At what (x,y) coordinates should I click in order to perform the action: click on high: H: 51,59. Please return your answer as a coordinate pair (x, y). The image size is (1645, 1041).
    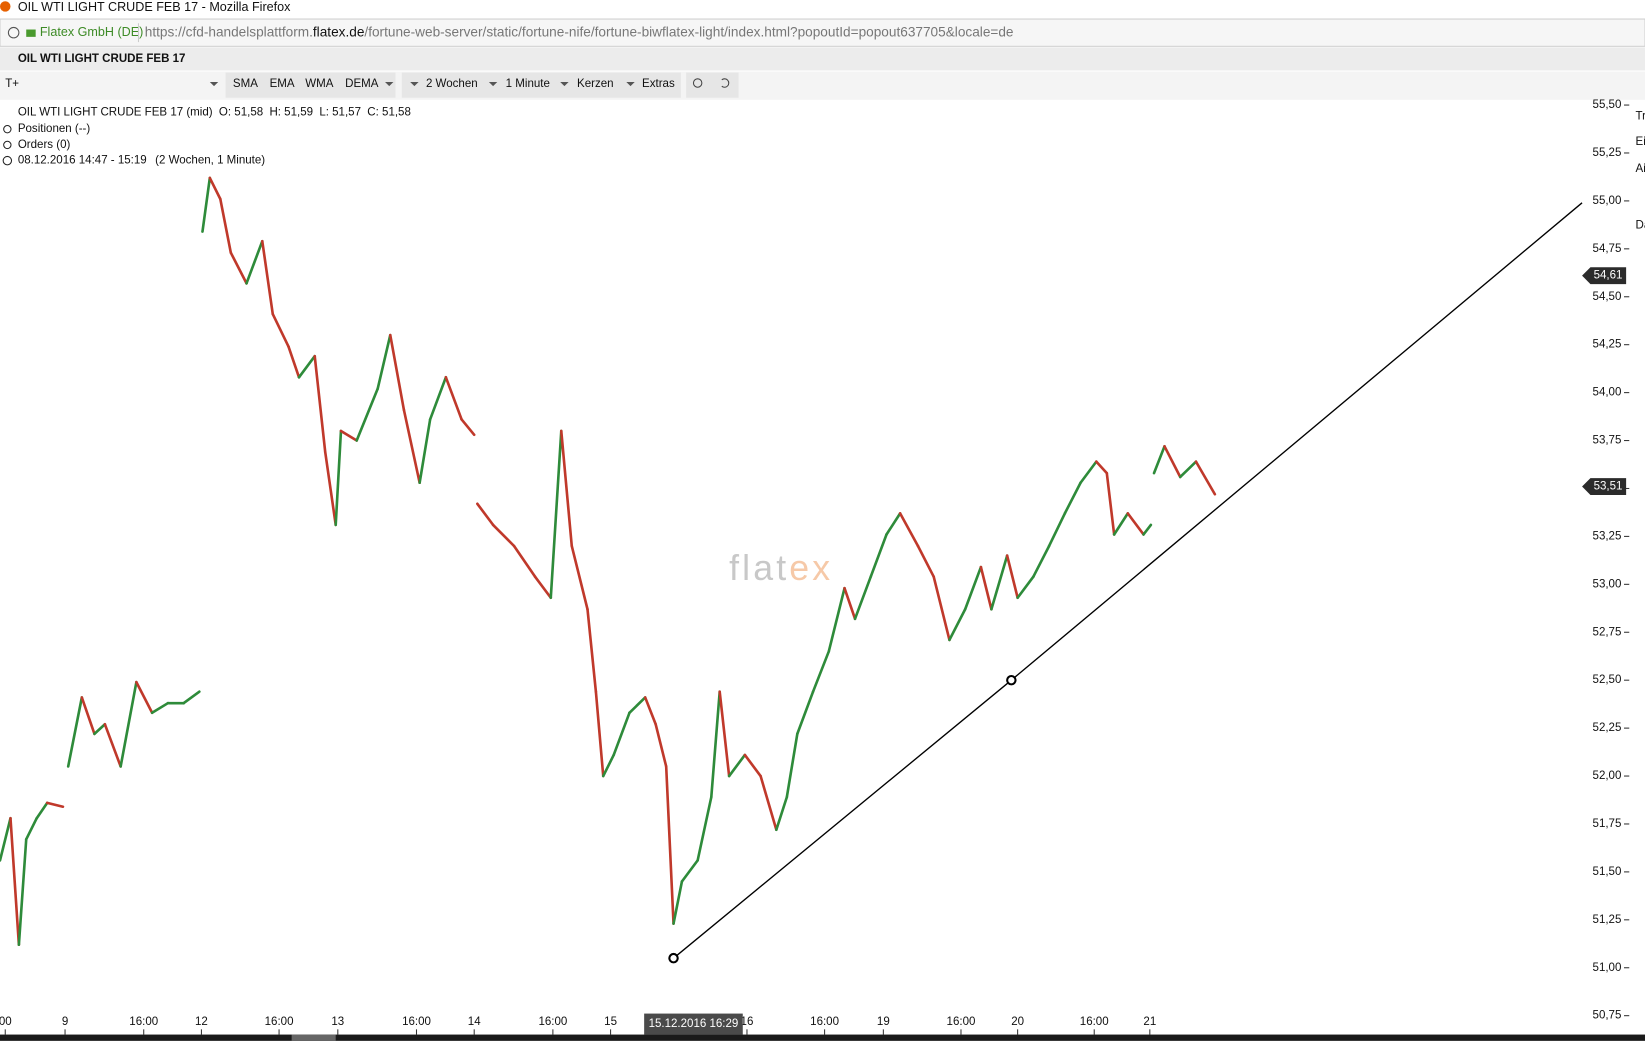
    Looking at the image, I should click on (291, 112).